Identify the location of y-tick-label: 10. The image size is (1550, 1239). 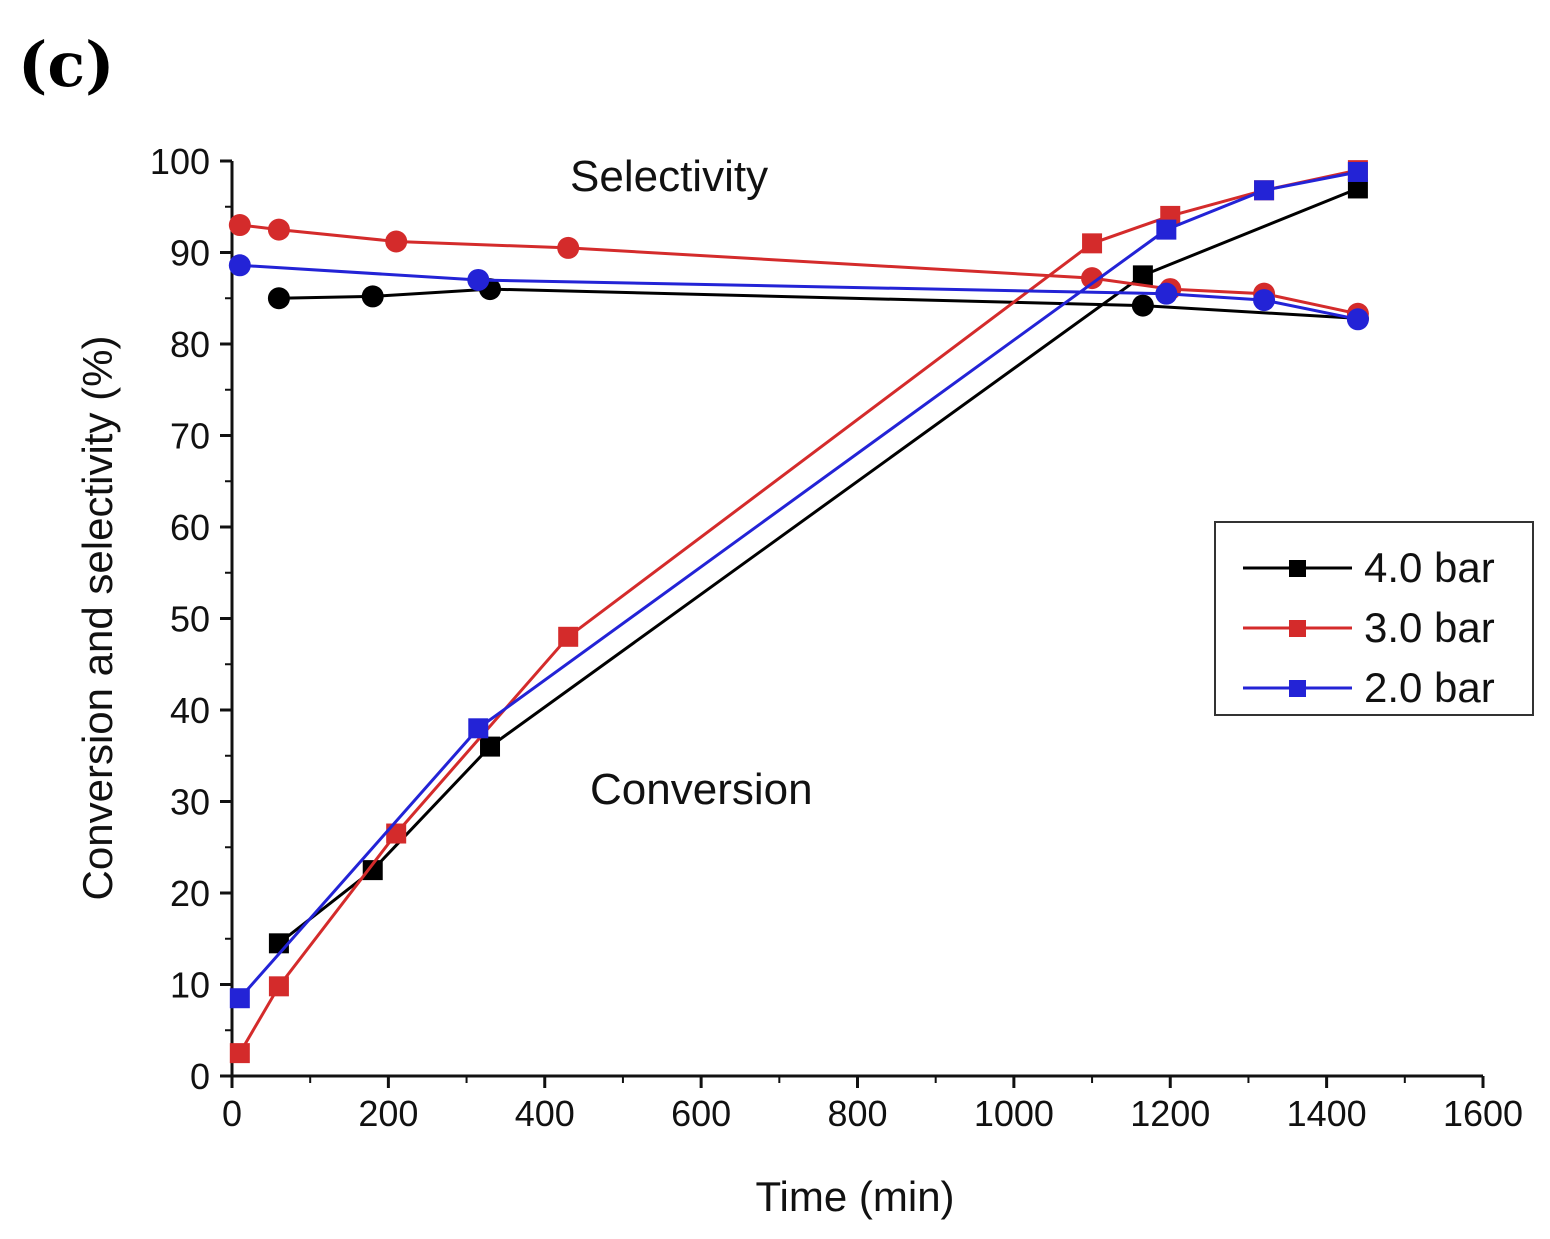
(190, 985).